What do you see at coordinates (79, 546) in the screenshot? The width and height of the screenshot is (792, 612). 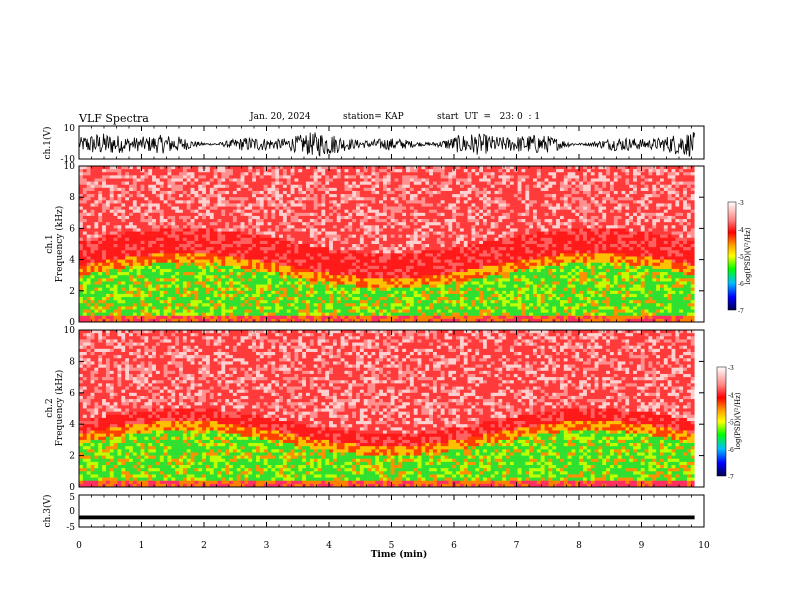 I see `xtick-label-0: 0` at bounding box center [79, 546].